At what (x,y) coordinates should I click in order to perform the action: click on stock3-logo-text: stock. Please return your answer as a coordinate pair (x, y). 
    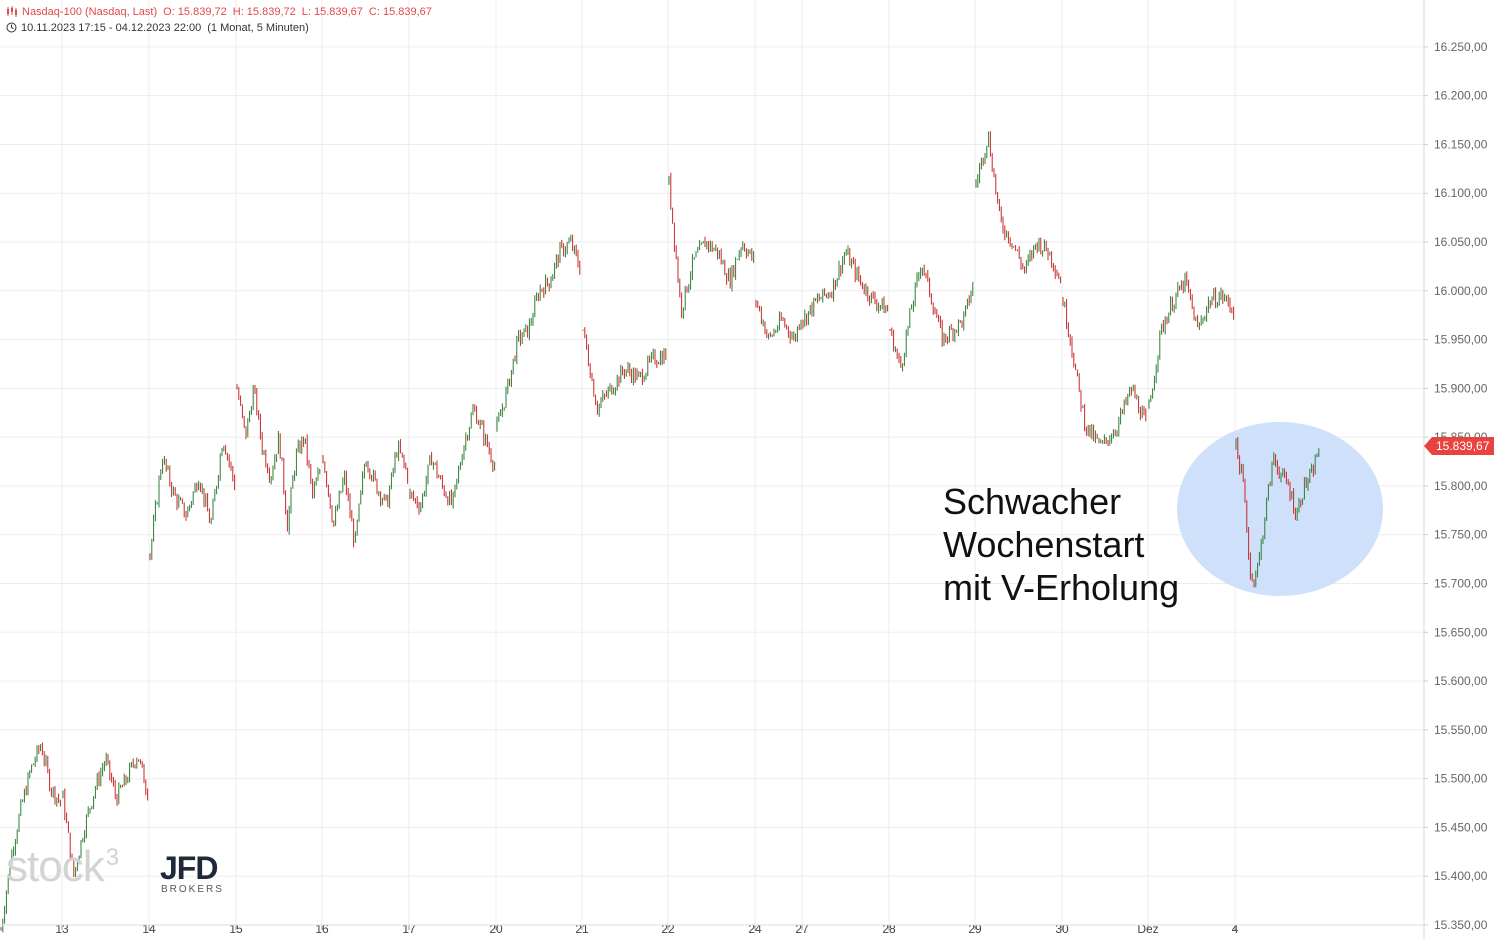
    Looking at the image, I should click on (55, 866).